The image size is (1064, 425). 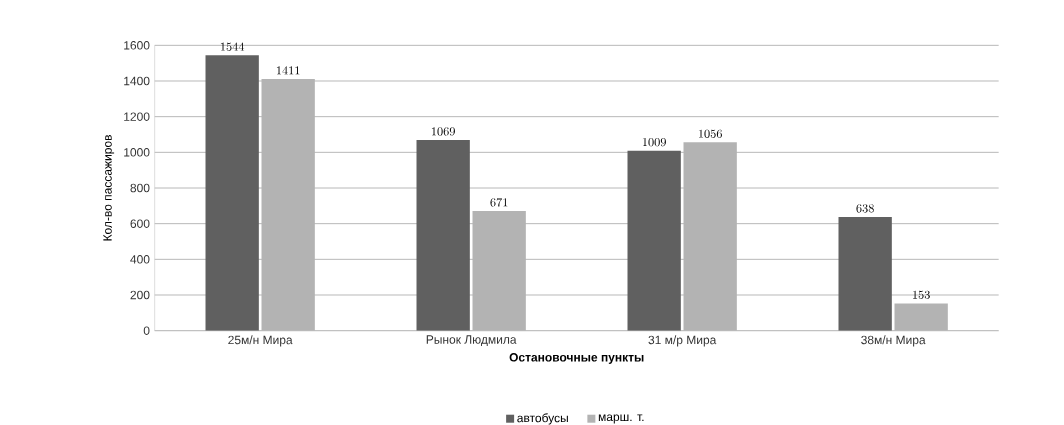 What do you see at coordinates (140, 295) in the screenshot?
I see `y-tick-label: 200` at bounding box center [140, 295].